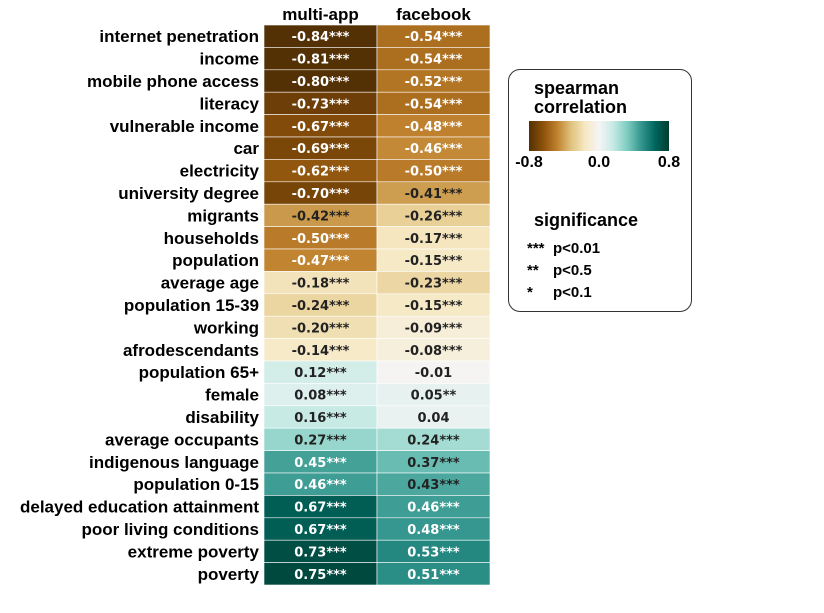 The width and height of the screenshot is (824, 613). Describe the element at coordinates (222, 417) in the screenshot. I see `row-label: disability` at that location.